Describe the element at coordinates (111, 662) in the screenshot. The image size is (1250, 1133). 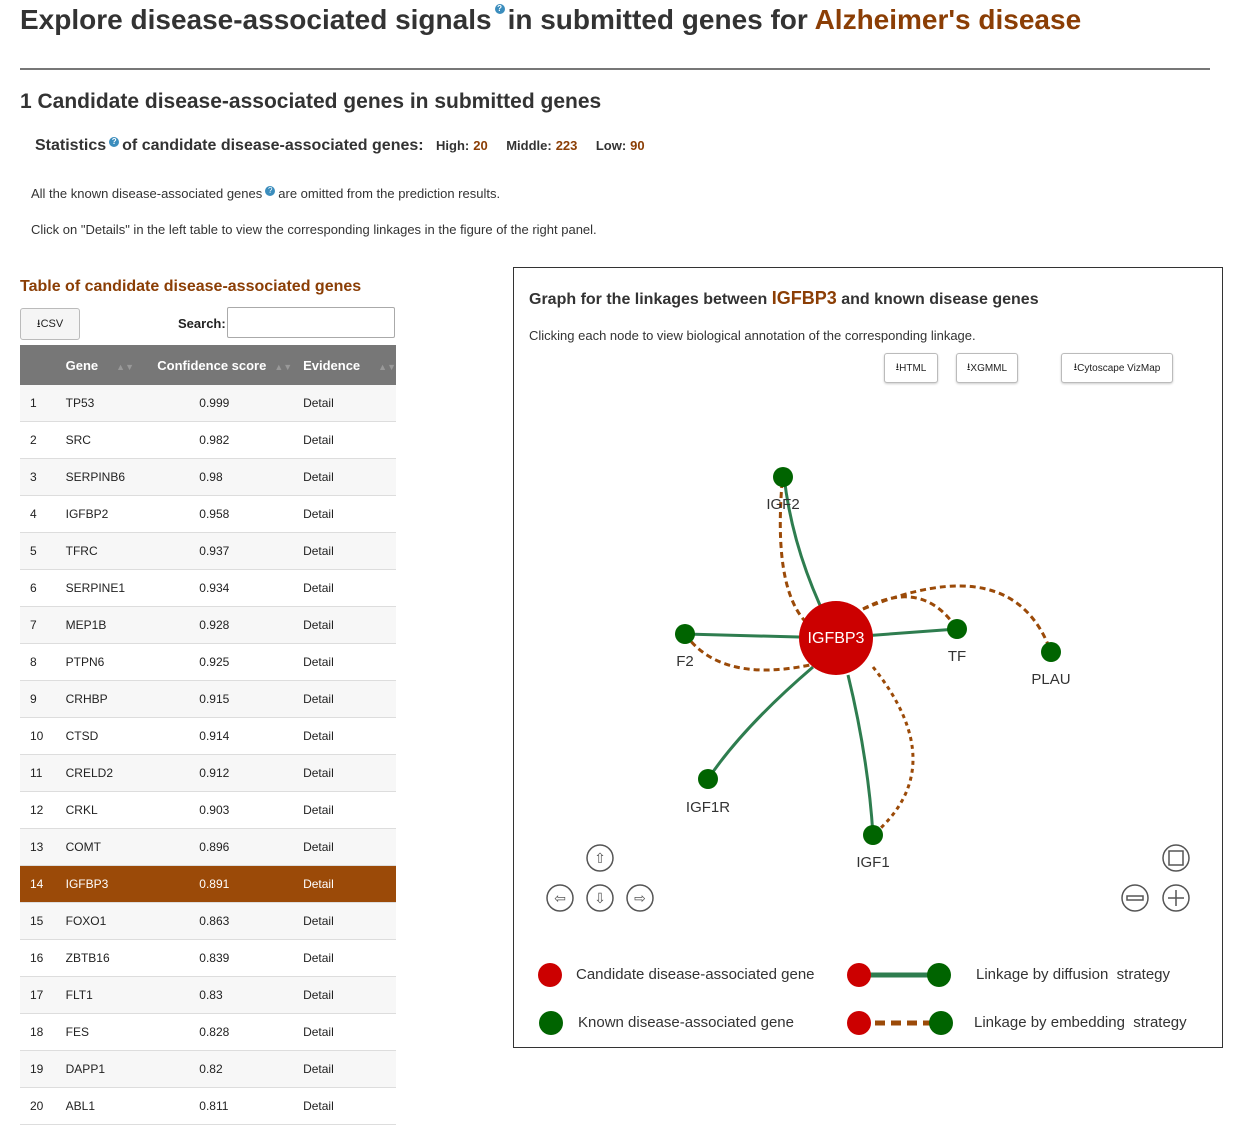
I see `gene-name: PTPN6` at that location.